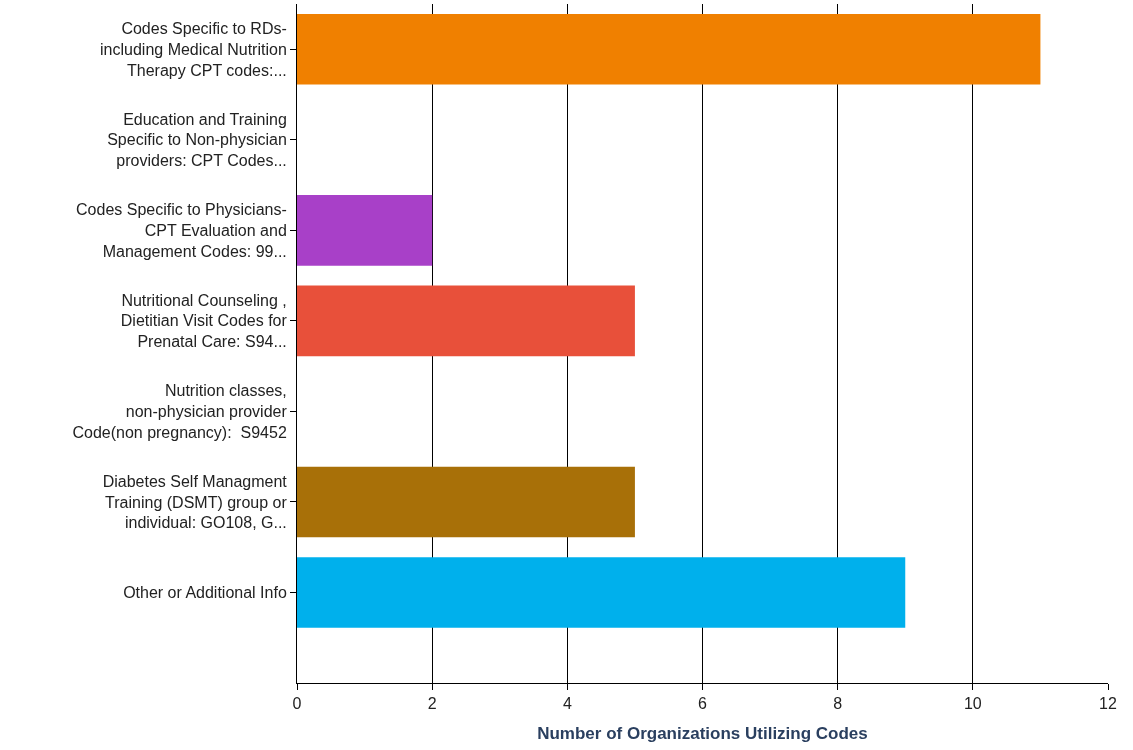 Image resolution: width=1133 pixels, height=750 pixels. I want to click on x-tick-label: 8, so click(838, 704).